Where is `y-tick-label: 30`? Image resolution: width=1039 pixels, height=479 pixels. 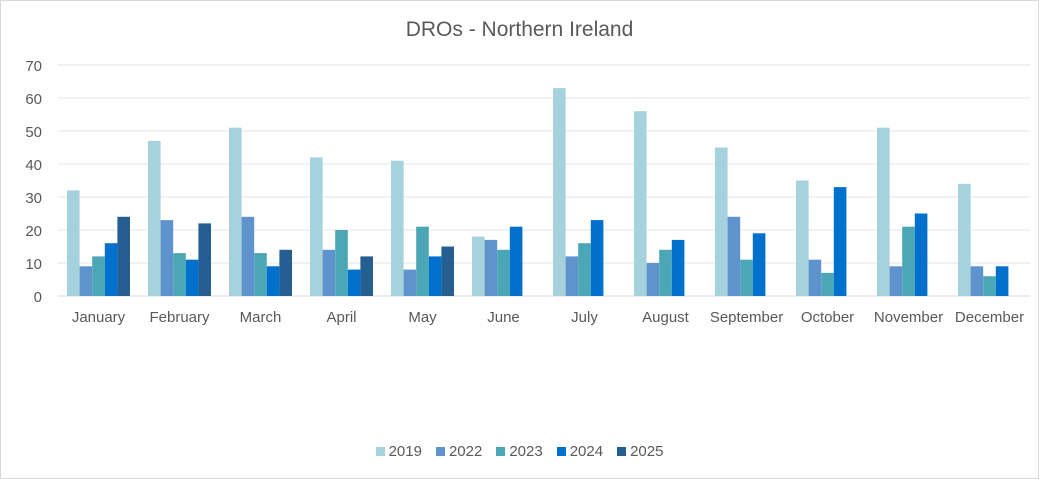 y-tick-label: 30 is located at coordinates (33, 198).